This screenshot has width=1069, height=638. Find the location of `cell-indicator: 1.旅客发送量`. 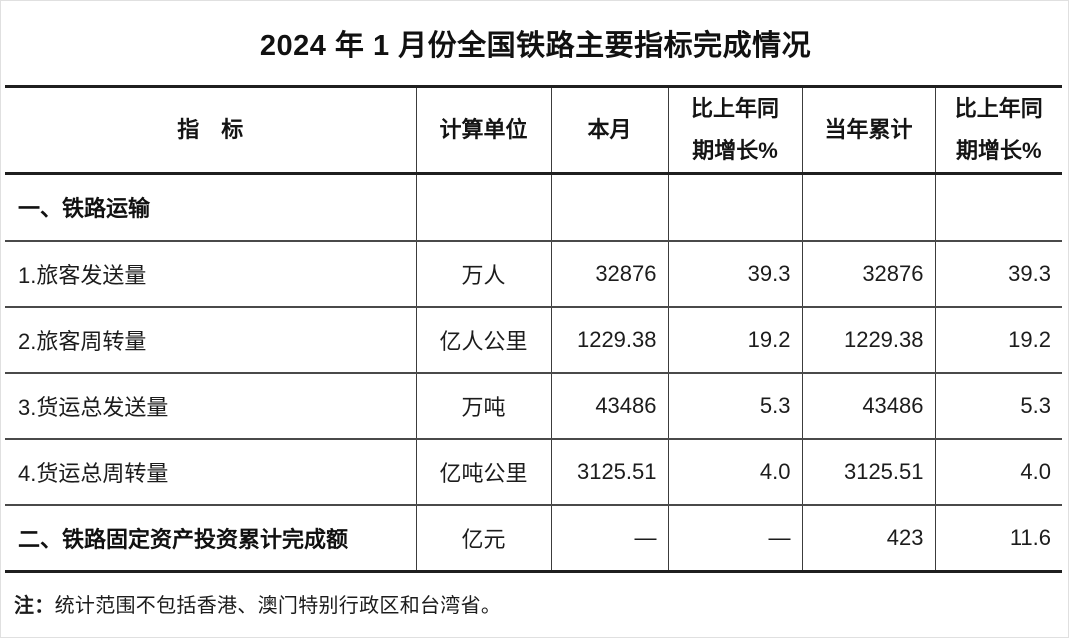

cell-indicator: 1.旅客发送量 is located at coordinates (210, 273).